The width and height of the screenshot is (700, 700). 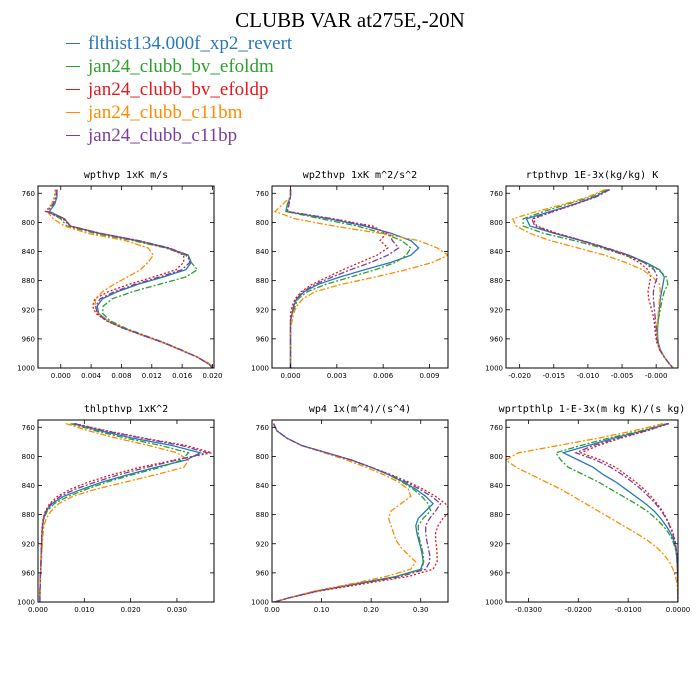 I want to click on x-tick-label: 0.00, so click(x=272, y=610).